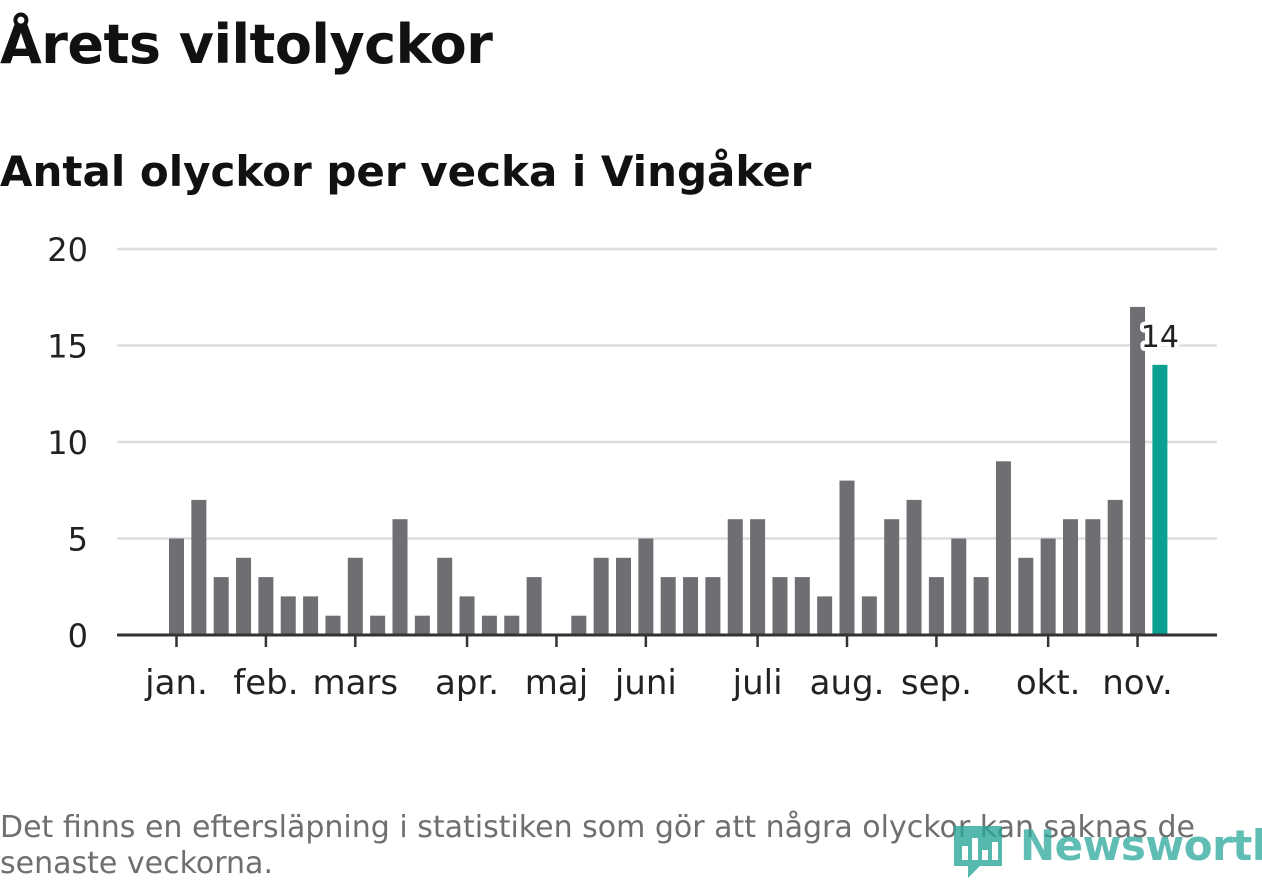 This screenshot has width=1262, height=882. What do you see at coordinates (556, 683) in the screenshot?
I see `x-tick-label: maj` at bounding box center [556, 683].